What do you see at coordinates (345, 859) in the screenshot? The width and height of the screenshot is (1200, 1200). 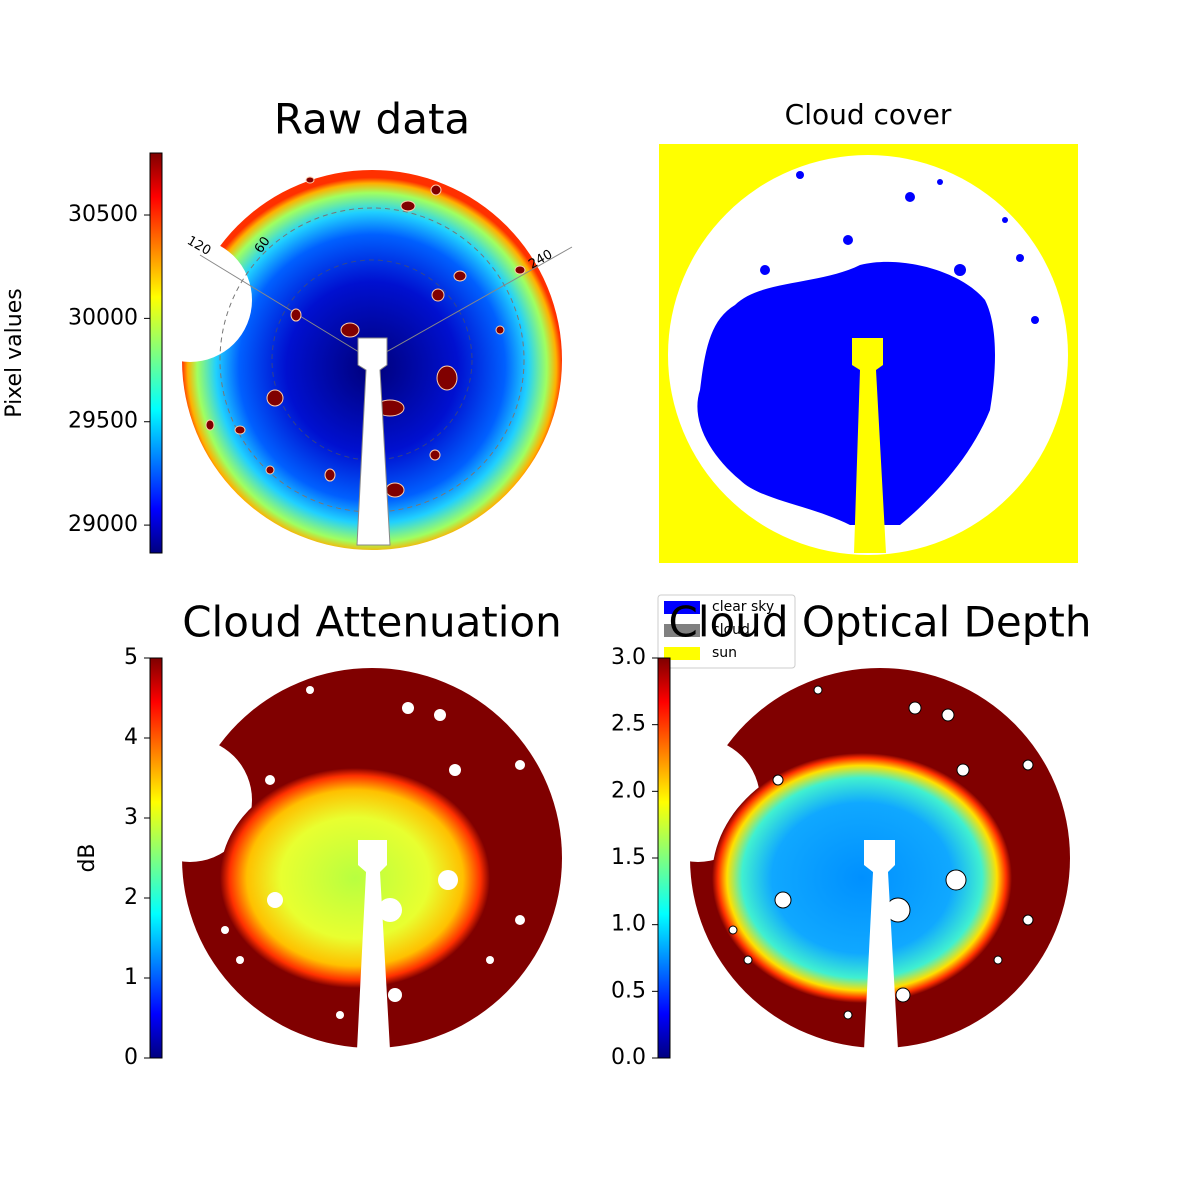 I see `attenuation-image` at bounding box center [345, 859].